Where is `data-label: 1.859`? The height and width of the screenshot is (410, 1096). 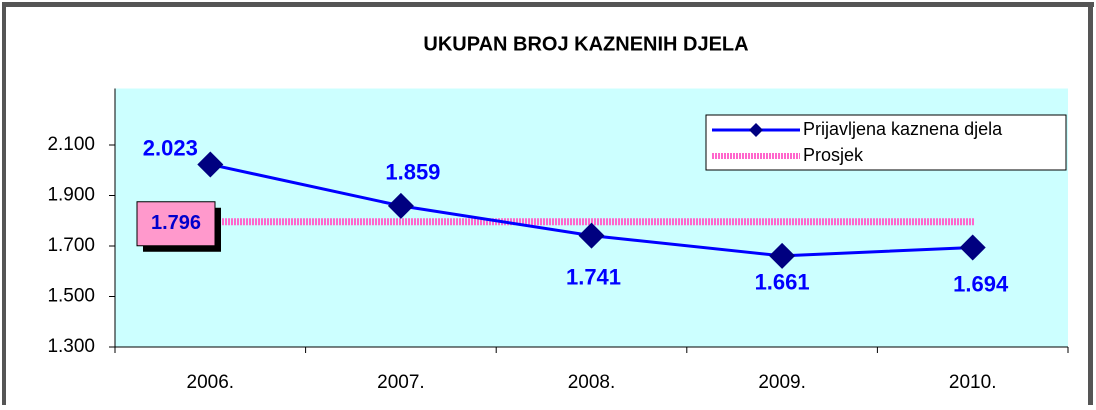
data-label: 1.859 is located at coordinates (412, 172).